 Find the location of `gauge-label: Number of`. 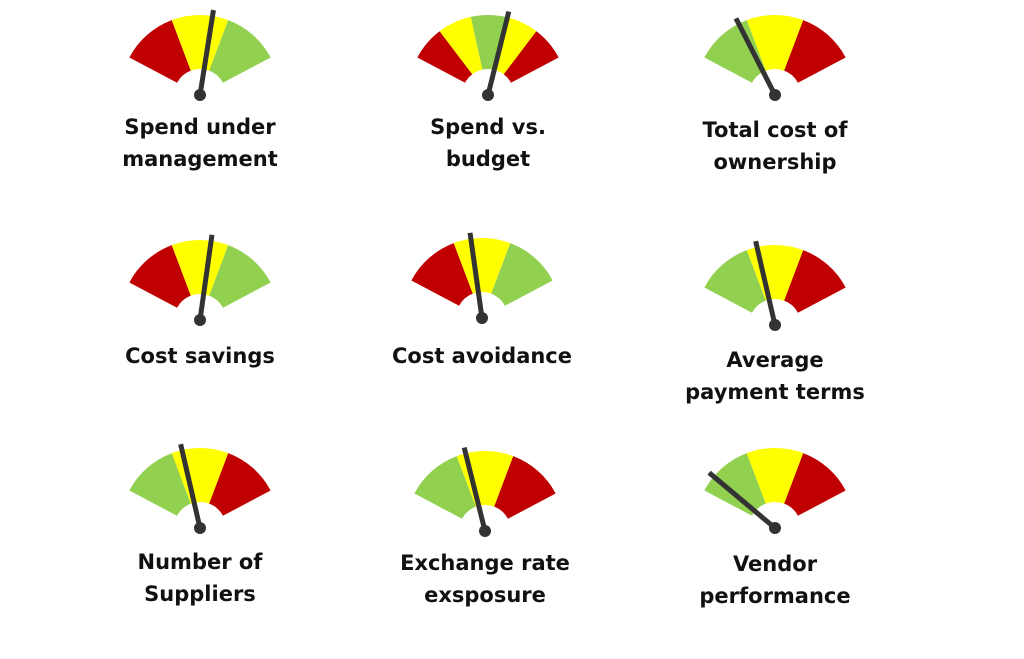

gauge-label: Number of is located at coordinates (201, 562).